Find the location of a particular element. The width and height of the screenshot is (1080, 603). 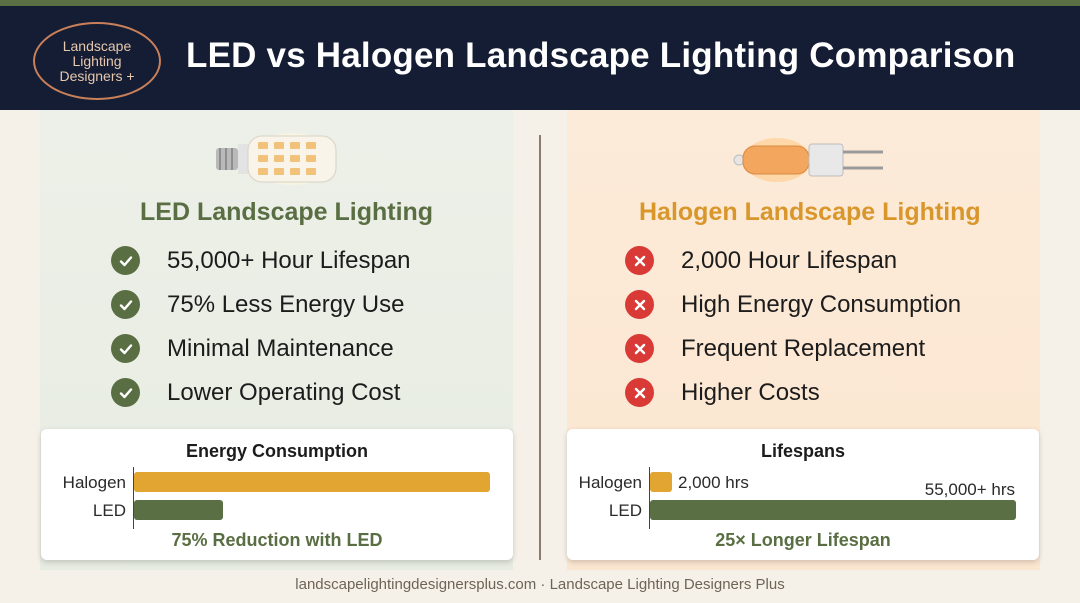

led-feature-text: Lower Operating Cost is located at coordinates (284, 392).